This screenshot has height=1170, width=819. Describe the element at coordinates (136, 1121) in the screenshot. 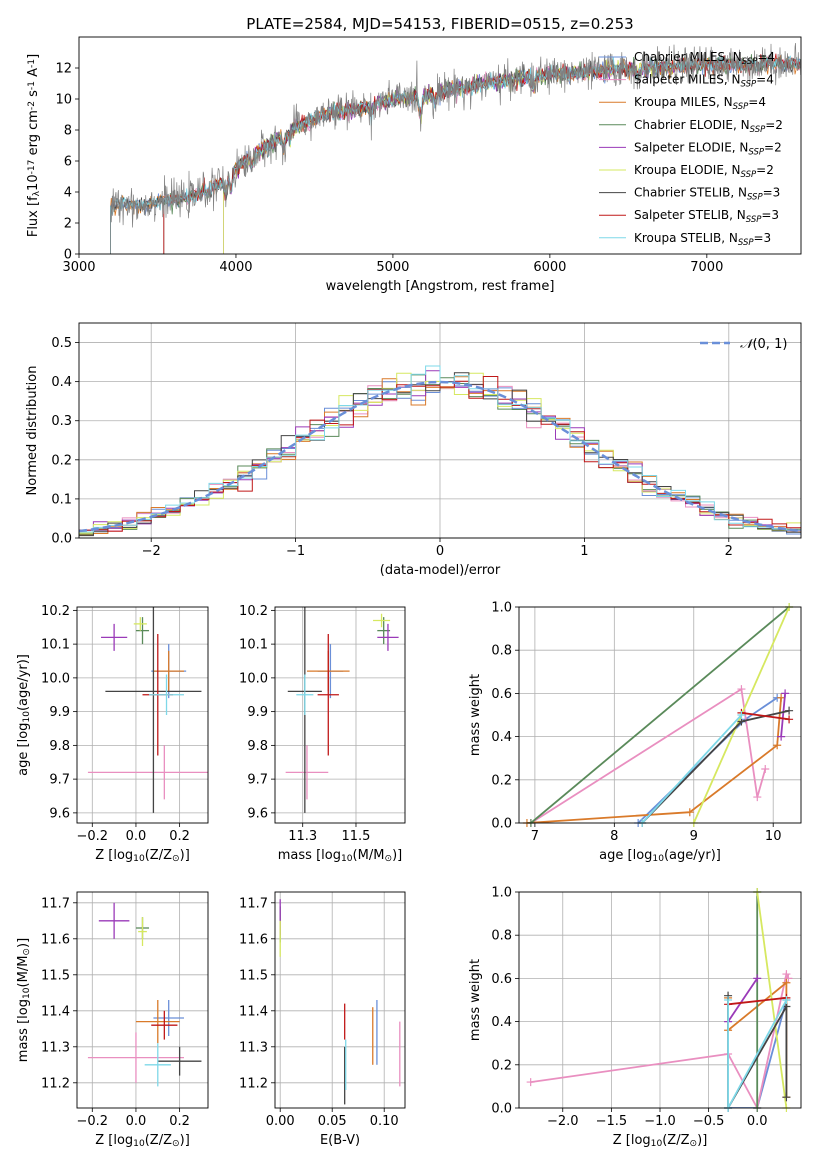

I see `x-tick-label: 0.0` at that location.